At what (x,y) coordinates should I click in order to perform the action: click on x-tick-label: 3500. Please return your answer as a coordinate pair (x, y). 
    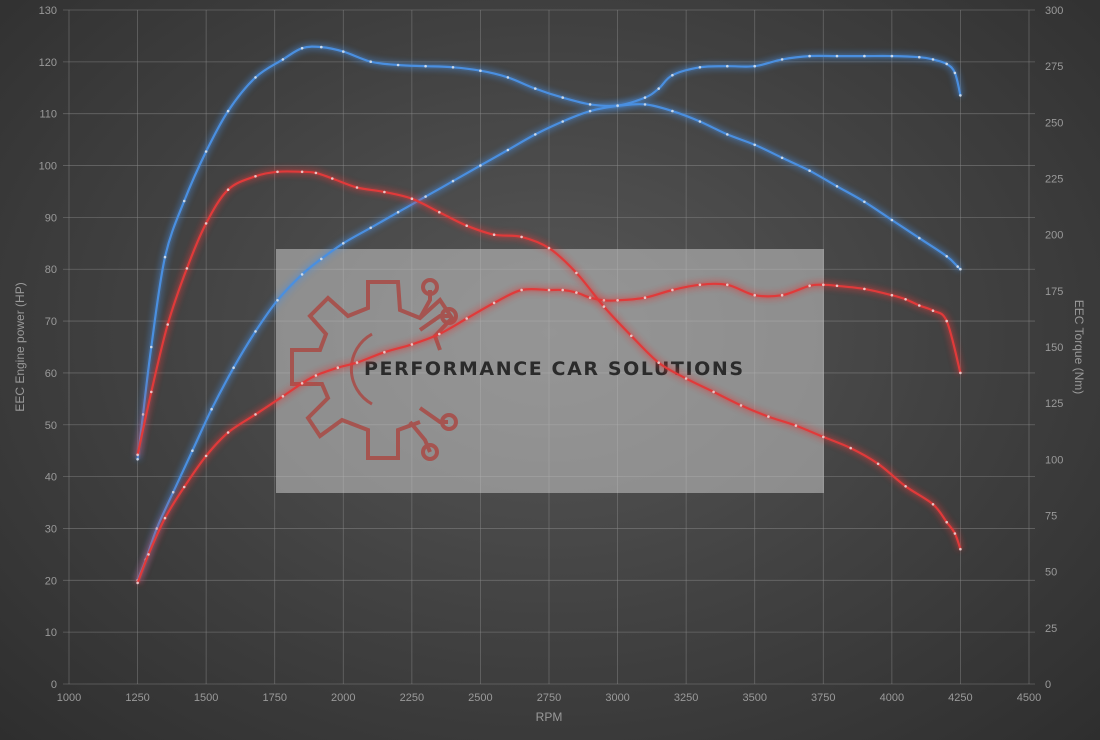
    Looking at the image, I should click on (754, 698).